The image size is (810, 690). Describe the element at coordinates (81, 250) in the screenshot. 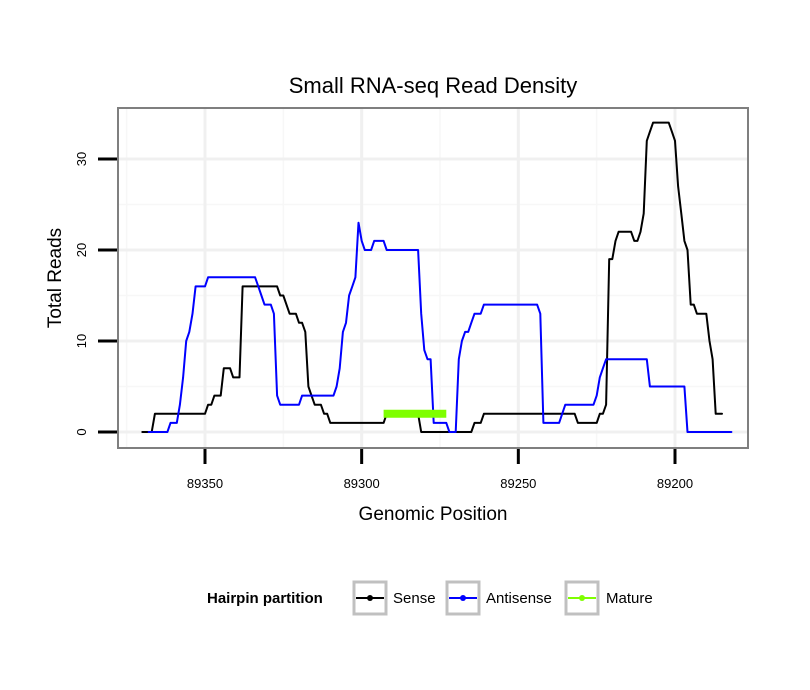

I see `y-tick-label: 20` at that location.